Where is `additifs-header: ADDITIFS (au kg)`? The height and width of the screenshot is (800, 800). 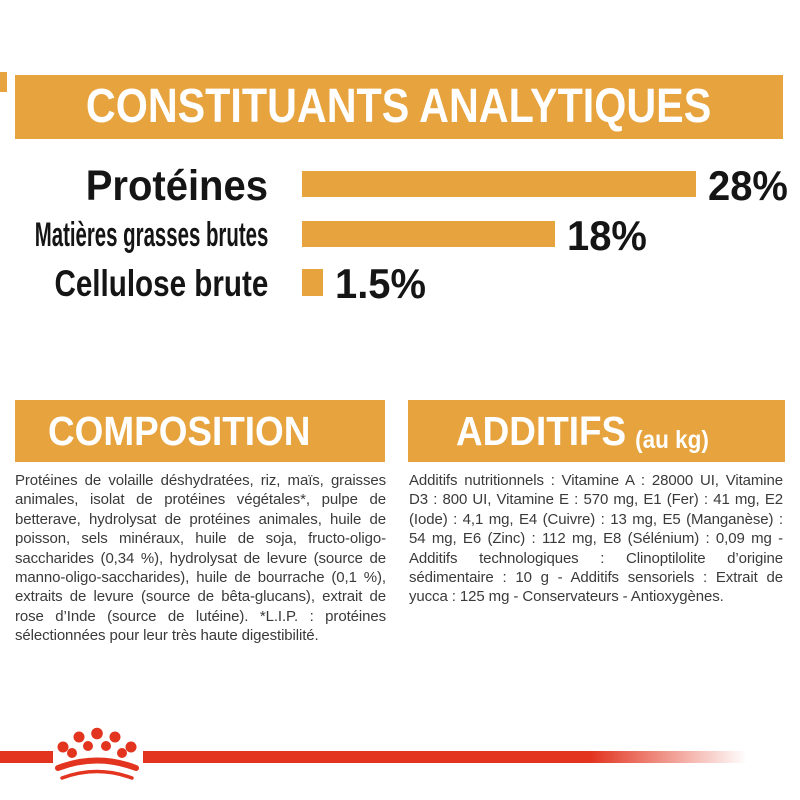 additifs-header: ADDITIFS (au kg) is located at coordinates (596, 431).